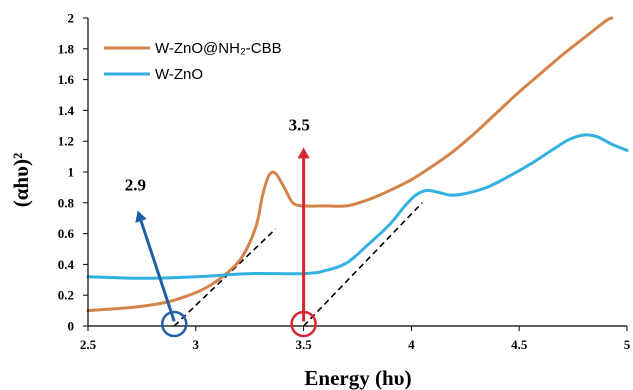 The height and width of the screenshot is (390, 633). What do you see at coordinates (299, 124) in the screenshot?
I see `band-gap-label-1: 3.5` at bounding box center [299, 124].